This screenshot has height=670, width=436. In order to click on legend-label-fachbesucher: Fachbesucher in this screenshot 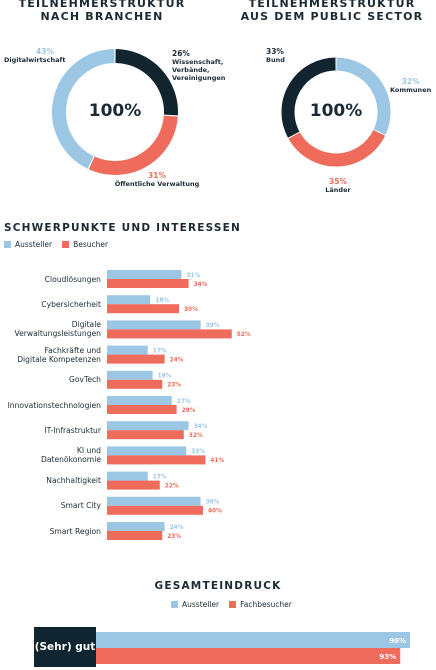, I will do `click(266, 604)`.